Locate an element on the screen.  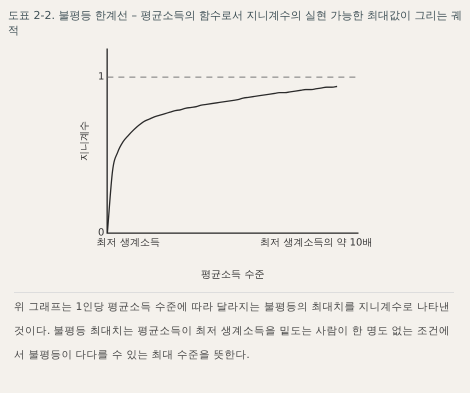
y-axis-title: 지니계수 is located at coordinates (85, 141).